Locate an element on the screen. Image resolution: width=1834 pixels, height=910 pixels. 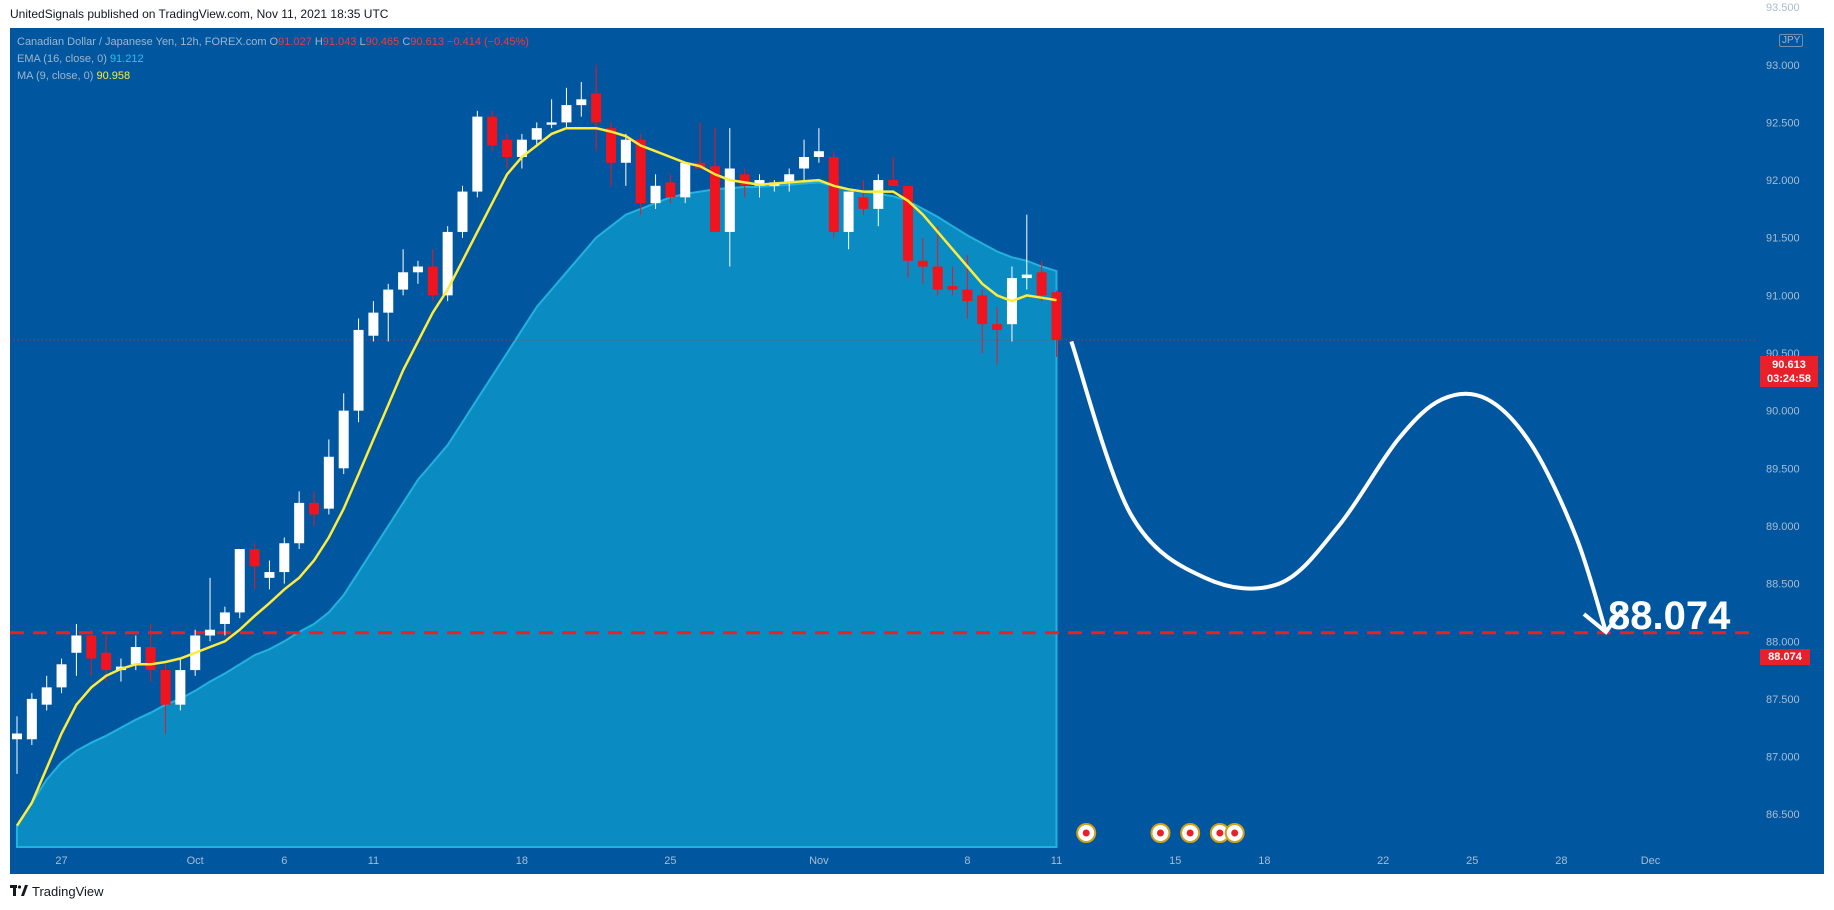
currency-badge: JPY is located at coordinates (1791, 40).